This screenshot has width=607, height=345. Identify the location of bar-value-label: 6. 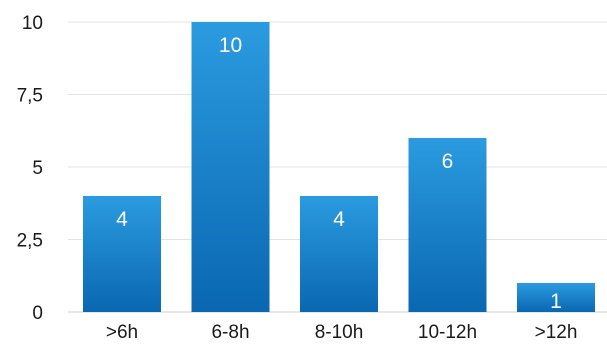
(448, 161).